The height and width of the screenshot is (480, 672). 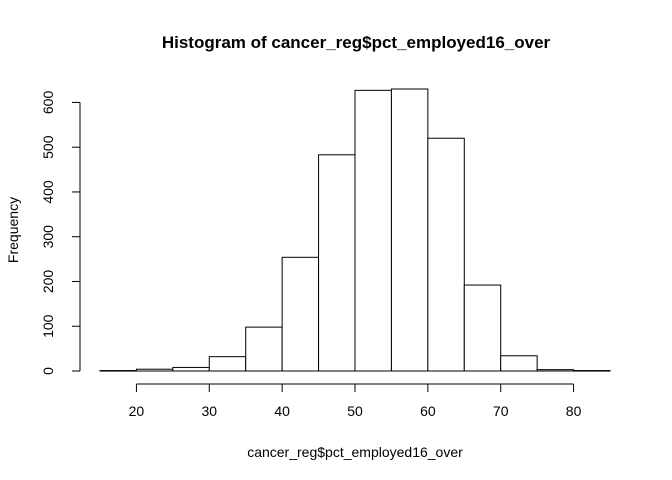 What do you see at coordinates (355, 452) in the screenshot?
I see `x-axis-label: cancer_reg$pct_employed16_over` at bounding box center [355, 452].